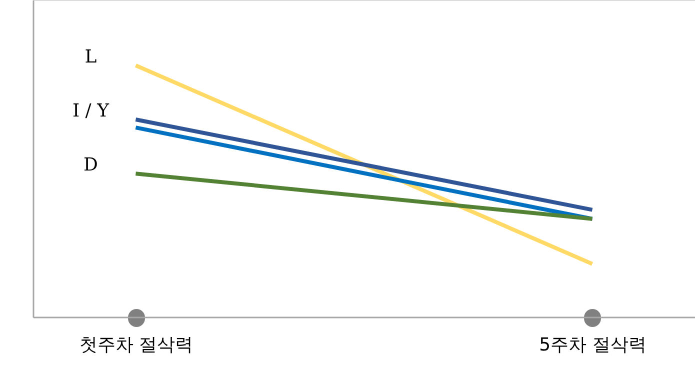 The image size is (695, 384). I want to click on text: D, so click(91, 165).